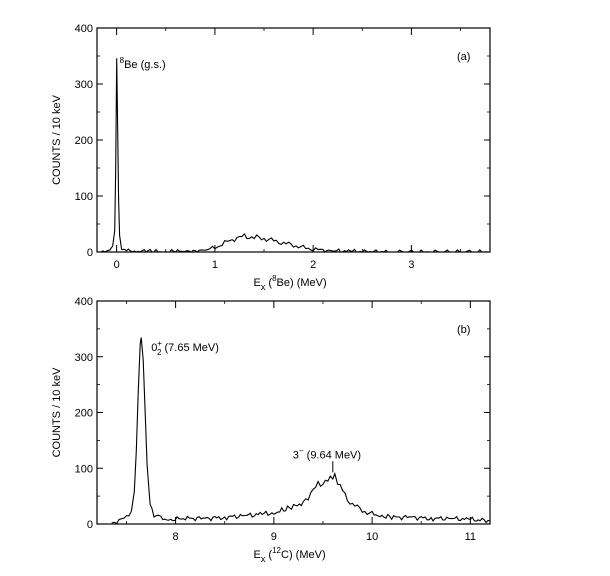  Describe the element at coordinates (411, 265) in the screenshot. I see `x-tick-label: 3` at that location.